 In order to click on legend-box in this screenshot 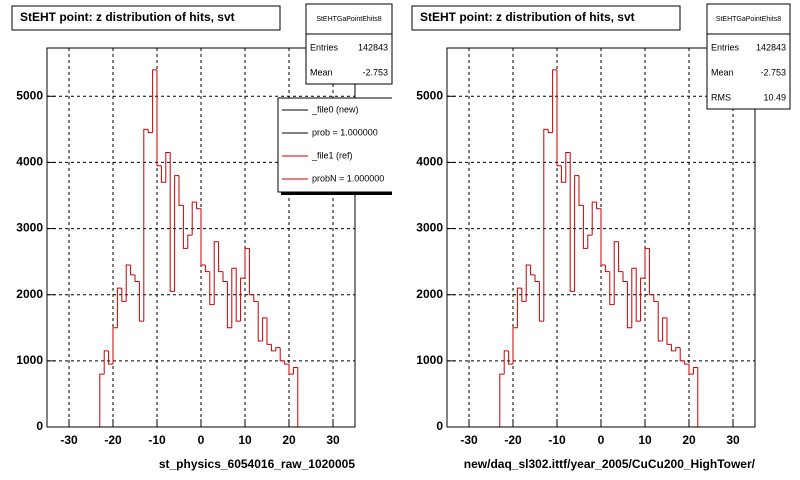, I will do `click(334, 145)`.